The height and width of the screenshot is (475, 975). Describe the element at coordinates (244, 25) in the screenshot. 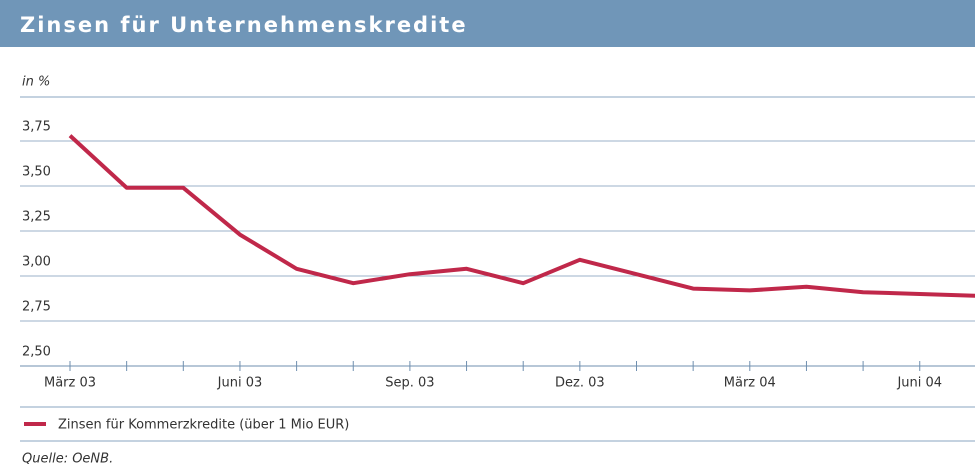

I see `chart-title: Zinsen für Unternehmenskredite` at that location.